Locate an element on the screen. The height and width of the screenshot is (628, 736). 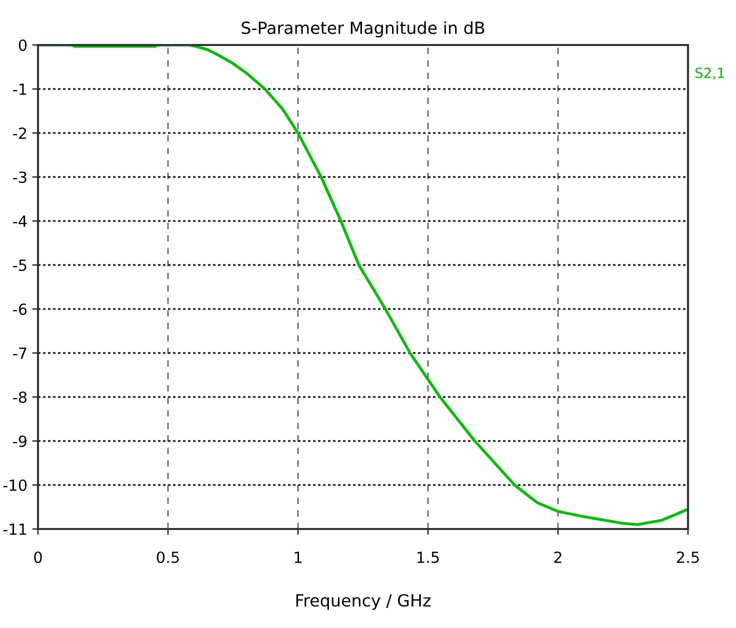
y-tick-label: -1 is located at coordinates (19, 89).